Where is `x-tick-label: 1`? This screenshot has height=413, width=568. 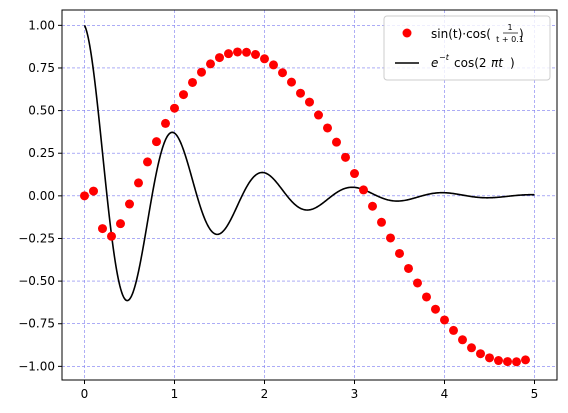 x-tick-label: 1 is located at coordinates (175, 394).